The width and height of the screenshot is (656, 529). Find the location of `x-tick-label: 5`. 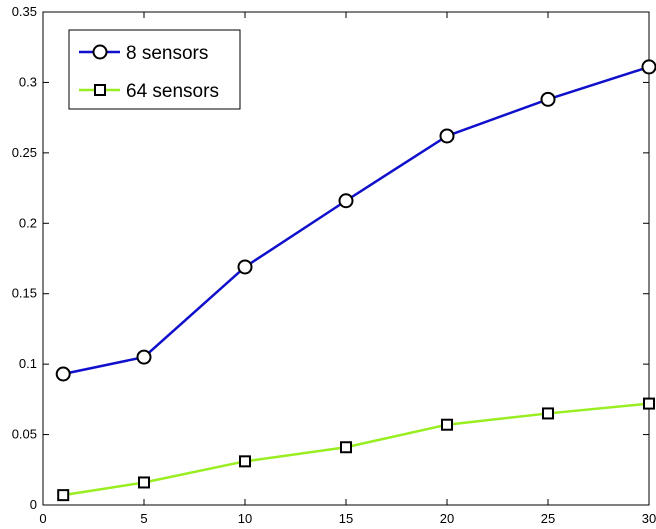

x-tick-label: 5 is located at coordinates (143, 518).